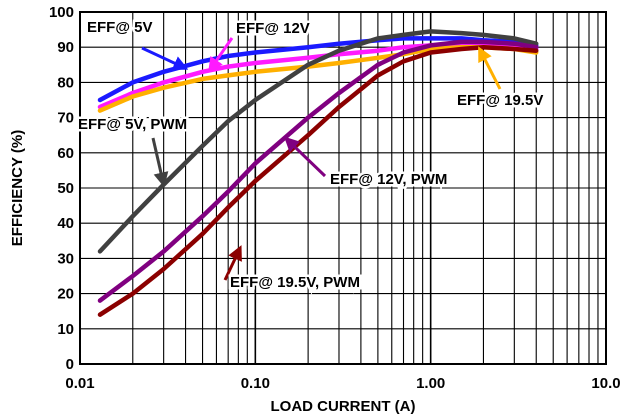 The width and height of the screenshot is (626, 418). What do you see at coordinates (295, 282) in the screenshot?
I see `annotation-label: EFF@ 19.5V, PWM` at bounding box center [295, 282].